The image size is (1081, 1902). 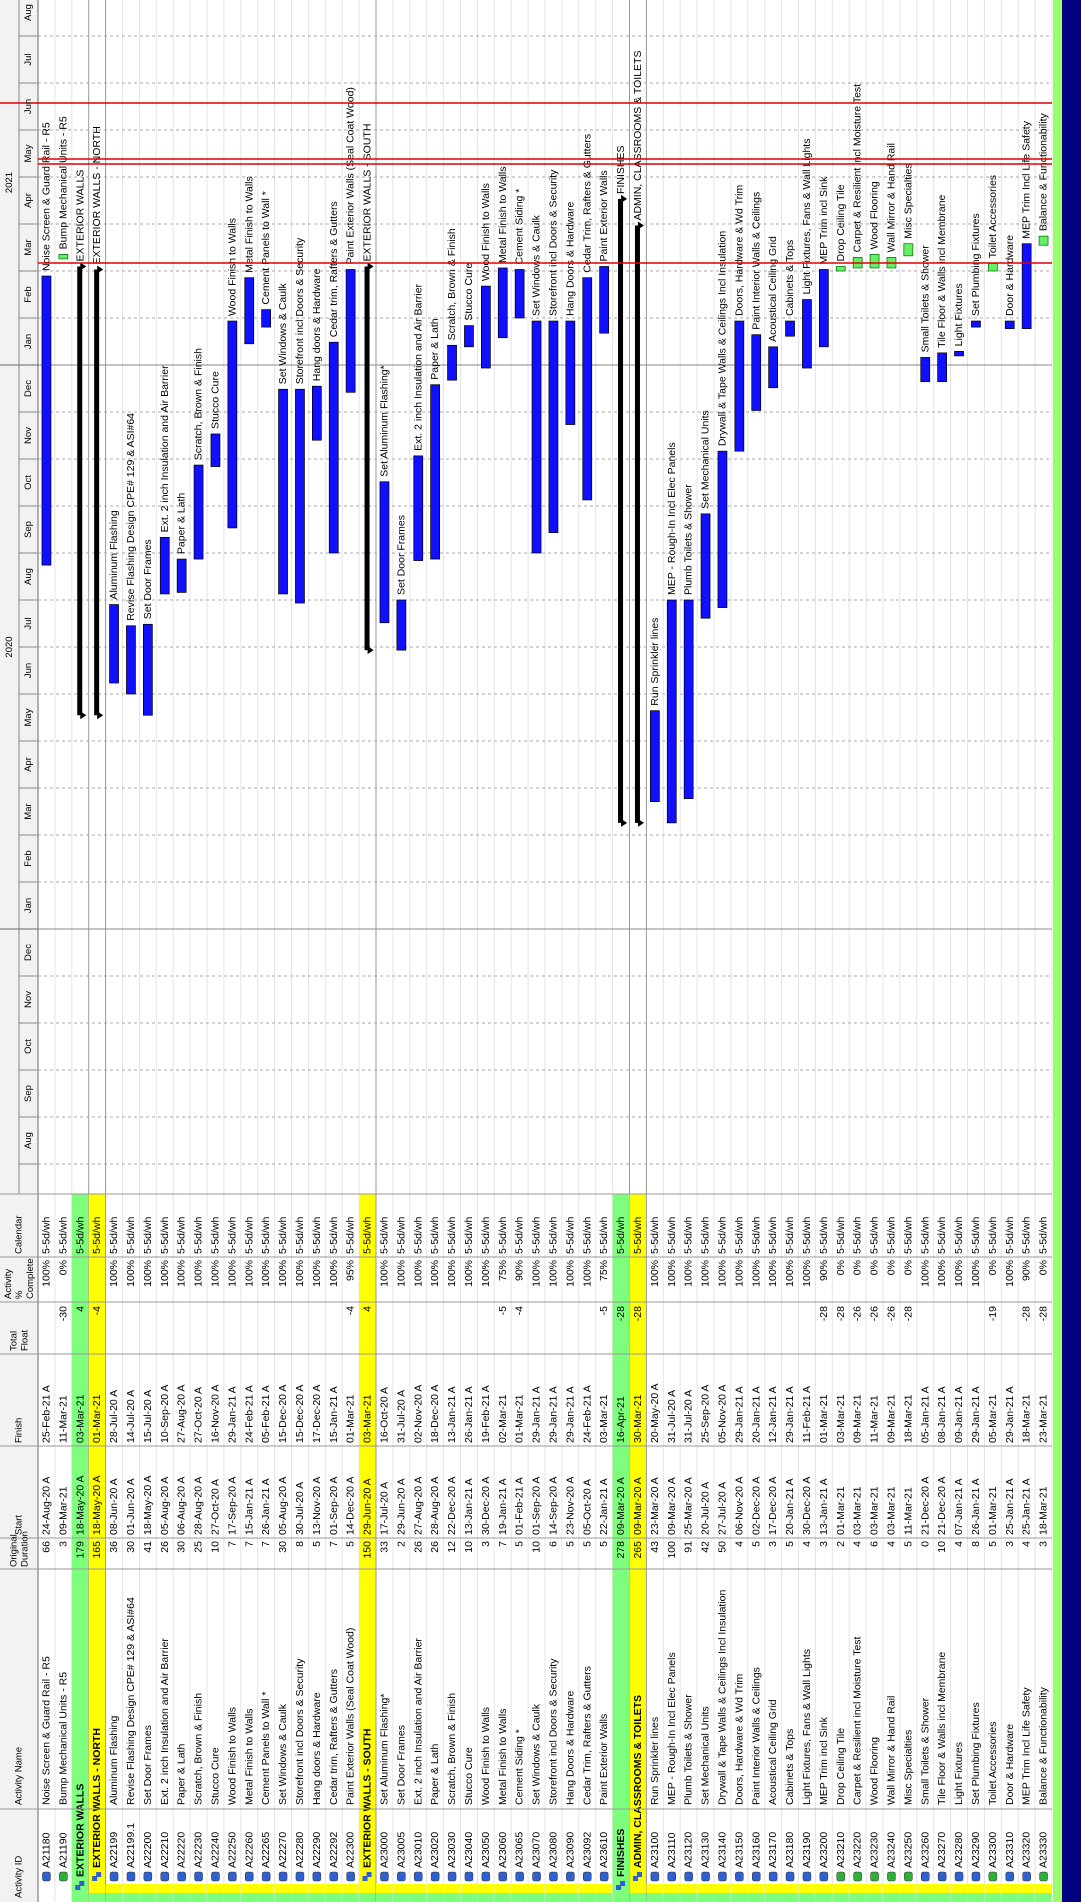 I want to click on start-date: 01-Sep-20 A, so click(x=334, y=1506).